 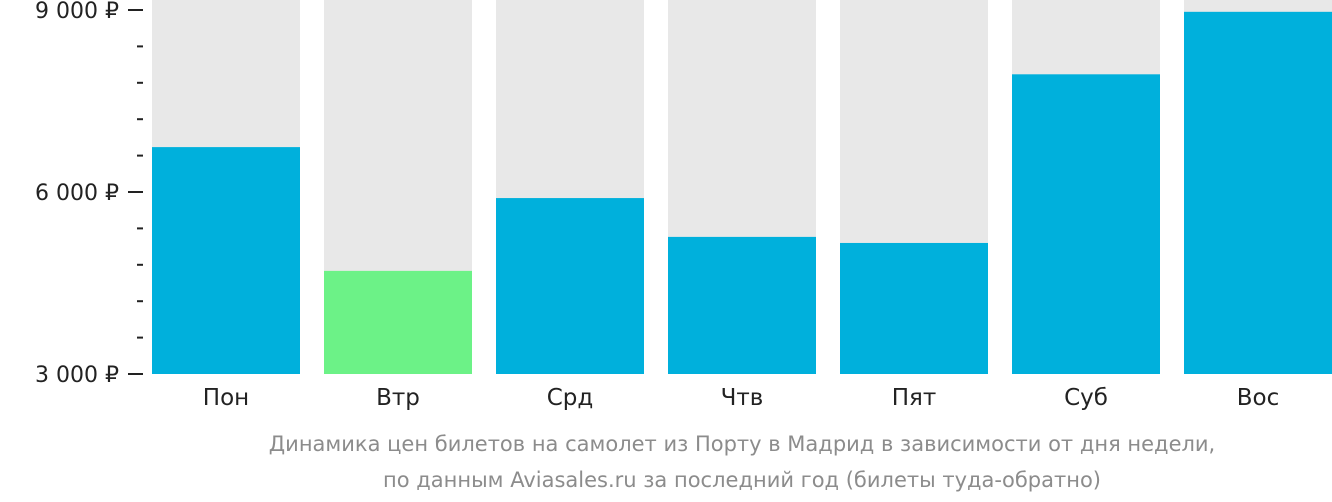 What do you see at coordinates (1258, 398) in the screenshot?
I see `x-tick-label-7: Вос` at bounding box center [1258, 398].